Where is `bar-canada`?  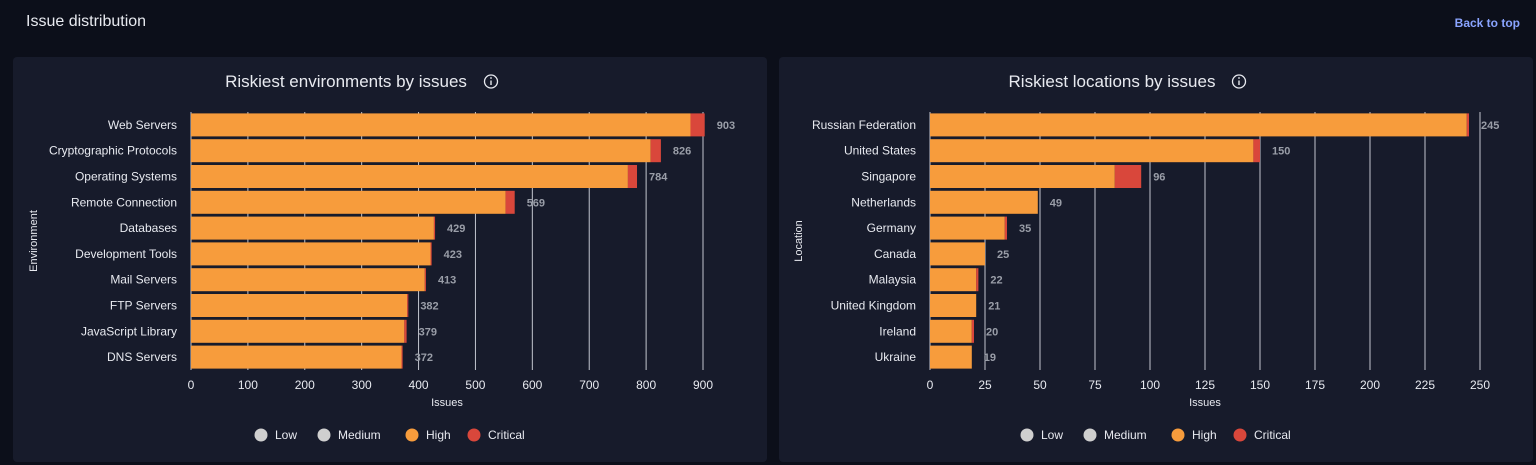
bar-canada is located at coordinates (957, 254).